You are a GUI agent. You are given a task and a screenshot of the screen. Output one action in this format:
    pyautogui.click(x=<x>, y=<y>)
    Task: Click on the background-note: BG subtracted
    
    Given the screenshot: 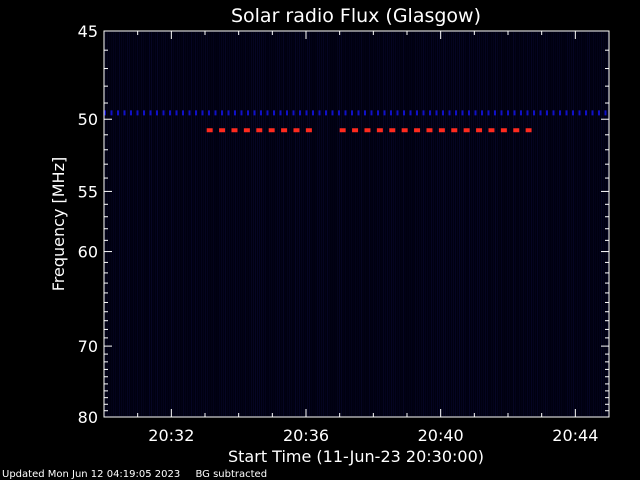 What is the action you would take?
    pyautogui.click(x=231, y=474)
    